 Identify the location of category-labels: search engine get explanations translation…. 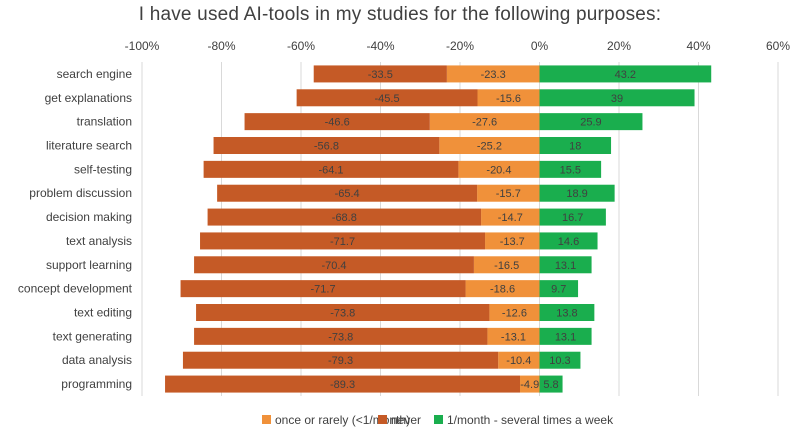
(75, 229).